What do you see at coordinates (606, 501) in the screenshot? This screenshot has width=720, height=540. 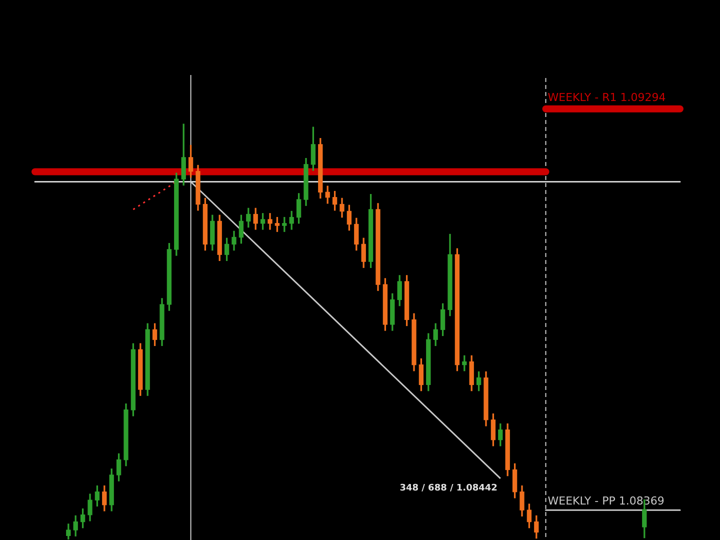 I see `ref-line-label: WEEKLY - PP 1.08369` at bounding box center [606, 501].